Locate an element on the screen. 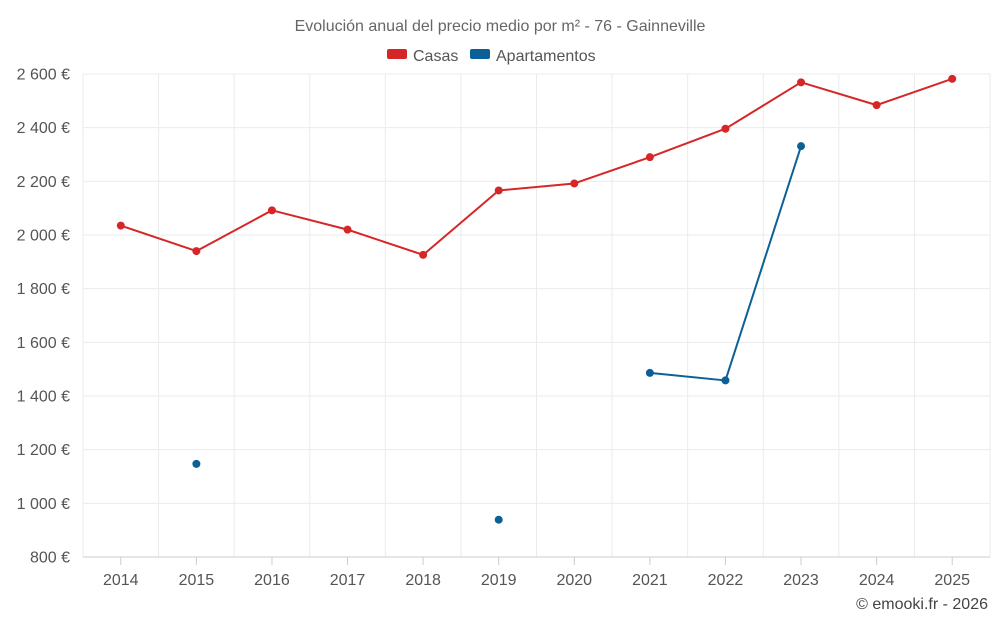 The height and width of the screenshot is (625, 1000). x-tick-label: 2024 is located at coordinates (877, 580).